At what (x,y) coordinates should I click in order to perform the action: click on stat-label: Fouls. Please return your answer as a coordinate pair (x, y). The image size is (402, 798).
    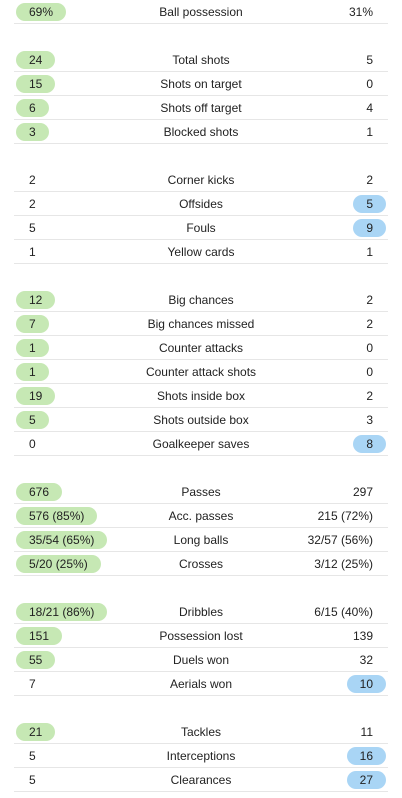
    Looking at the image, I should click on (201, 228).